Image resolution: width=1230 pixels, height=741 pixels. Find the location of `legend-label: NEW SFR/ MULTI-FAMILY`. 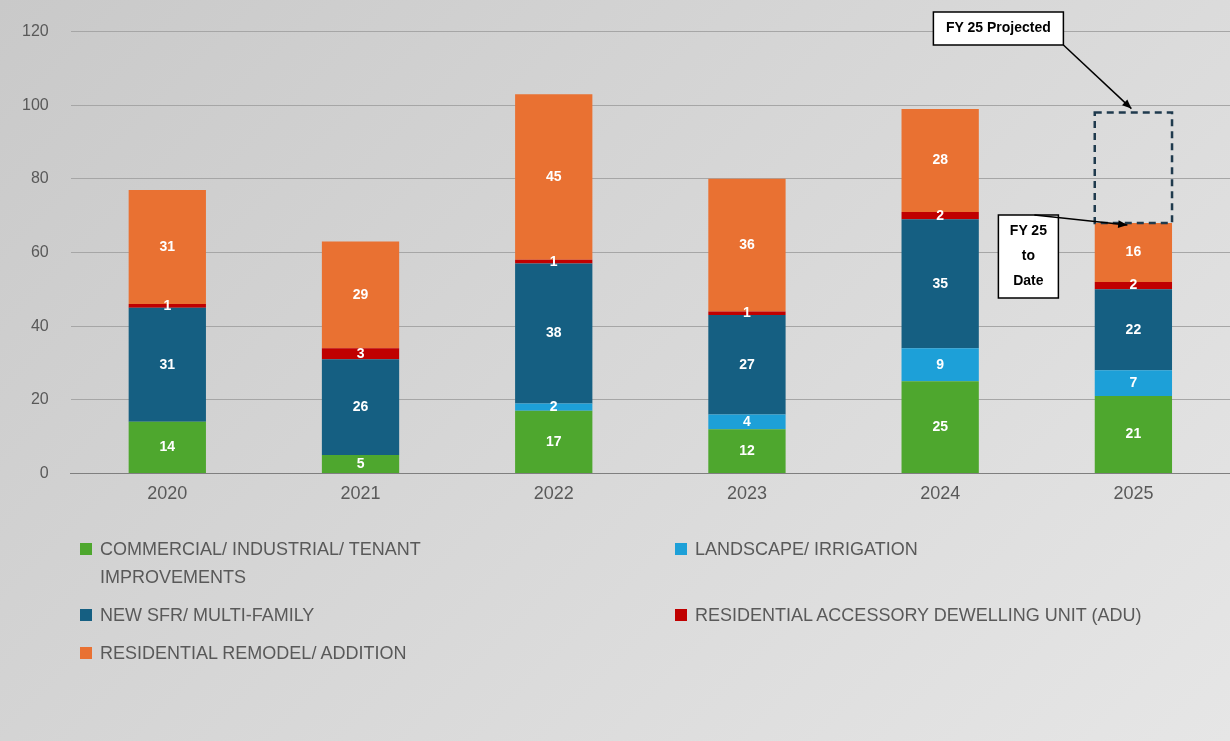

legend-label: NEW SFR/ MULTI-FAMILY is located at coordinates (207, 615).